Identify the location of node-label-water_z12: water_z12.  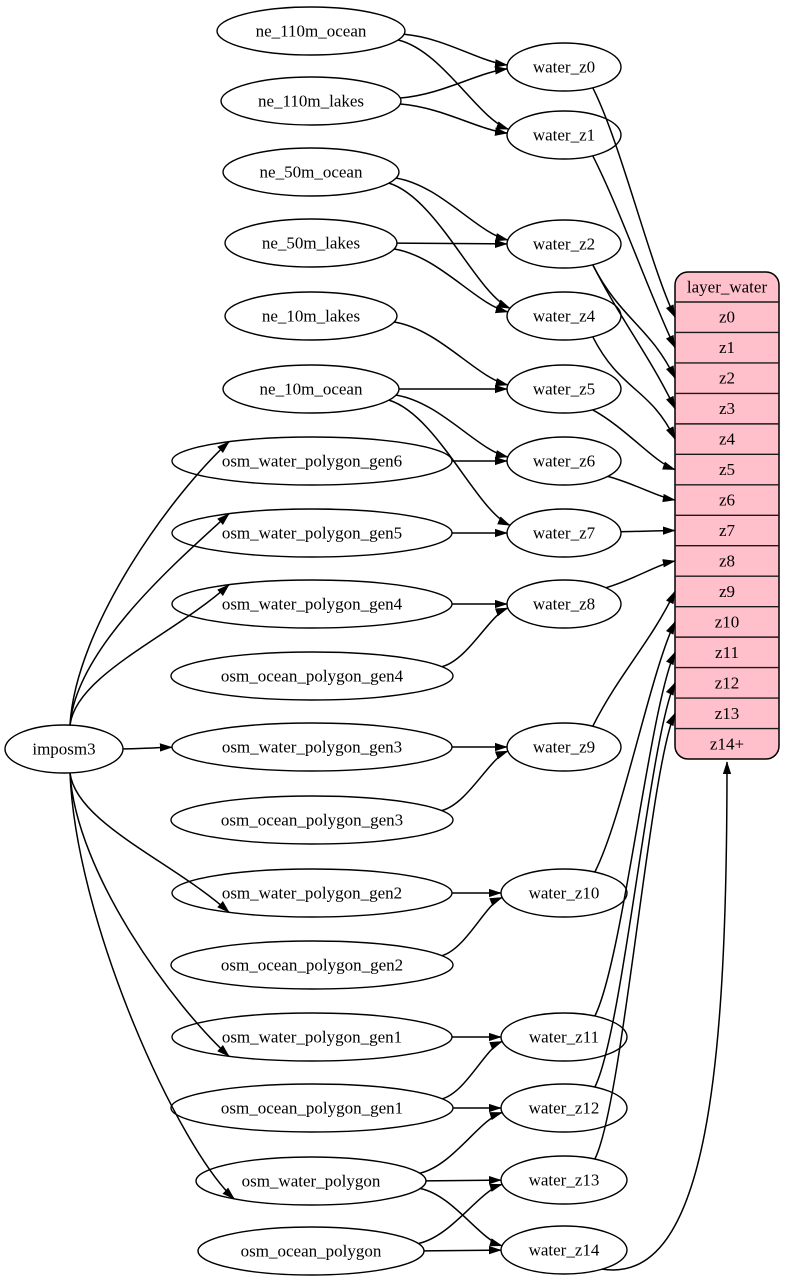
(564, 1108).